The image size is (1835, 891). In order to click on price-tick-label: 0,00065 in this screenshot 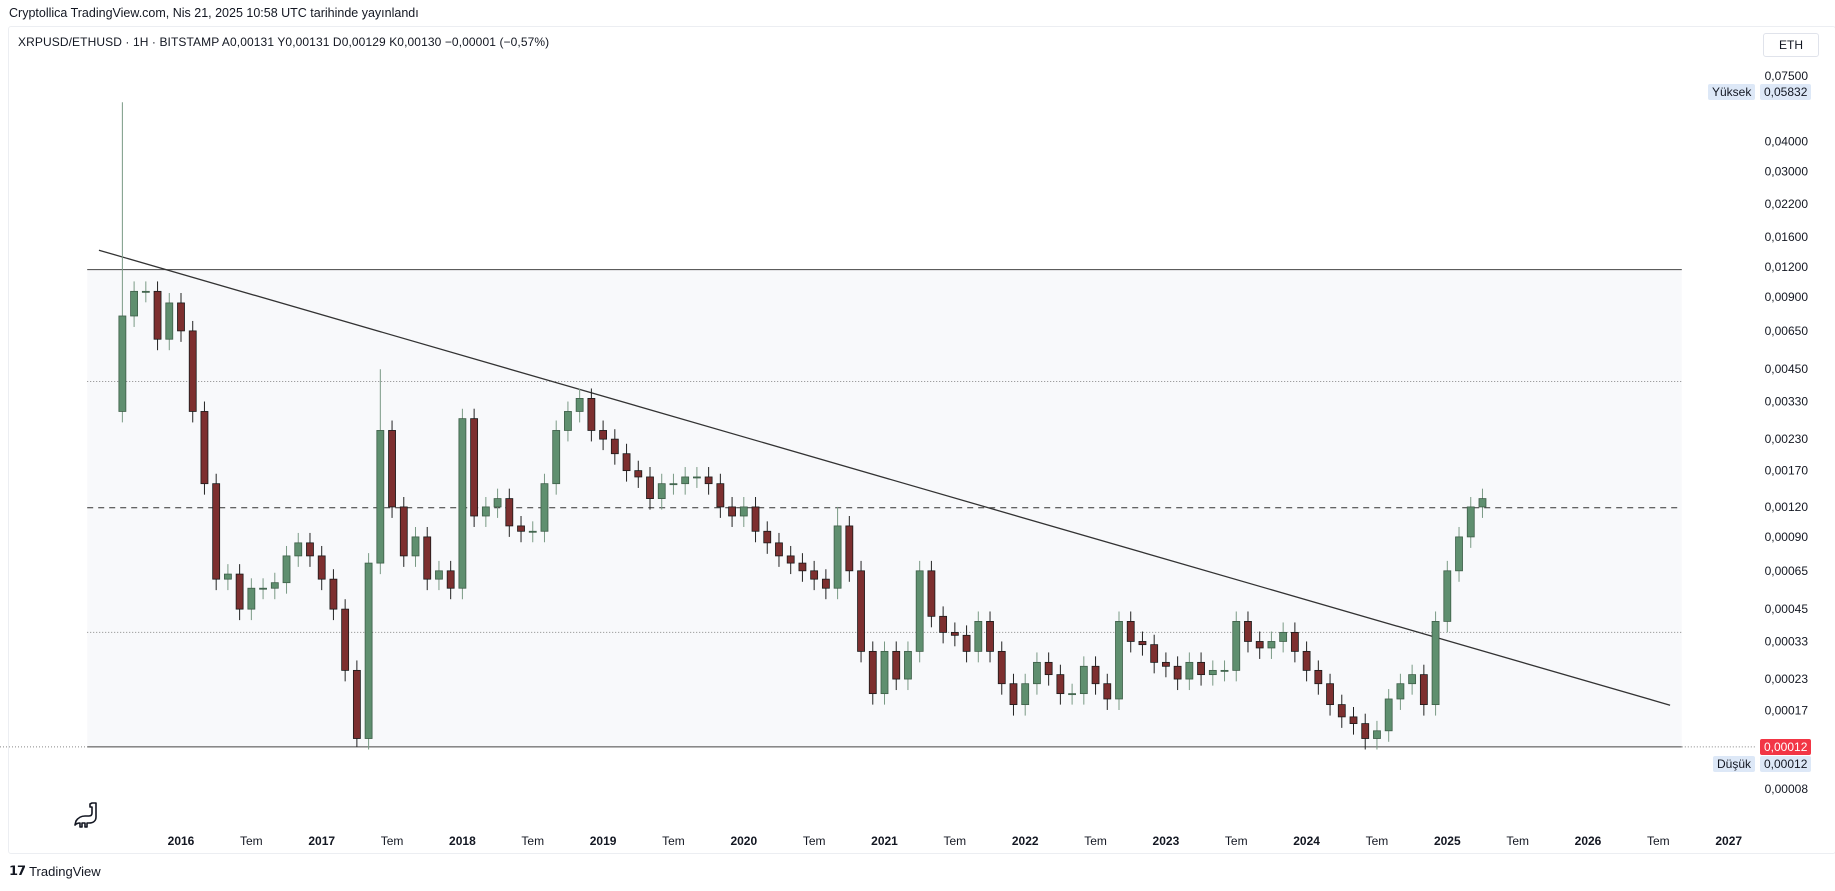, I will do `click(1787, 571)`.